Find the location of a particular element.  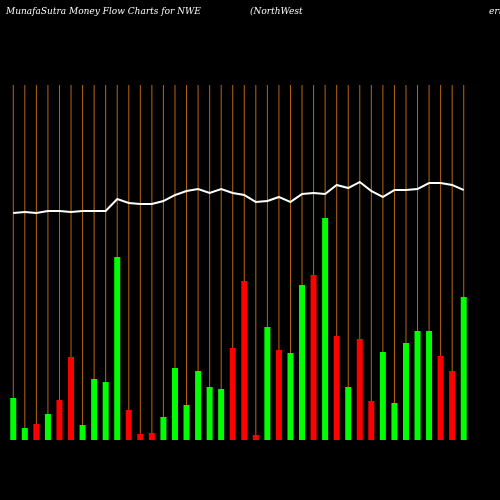

chart-subtitle: (NorthWest is located at coordinates (276, 11).